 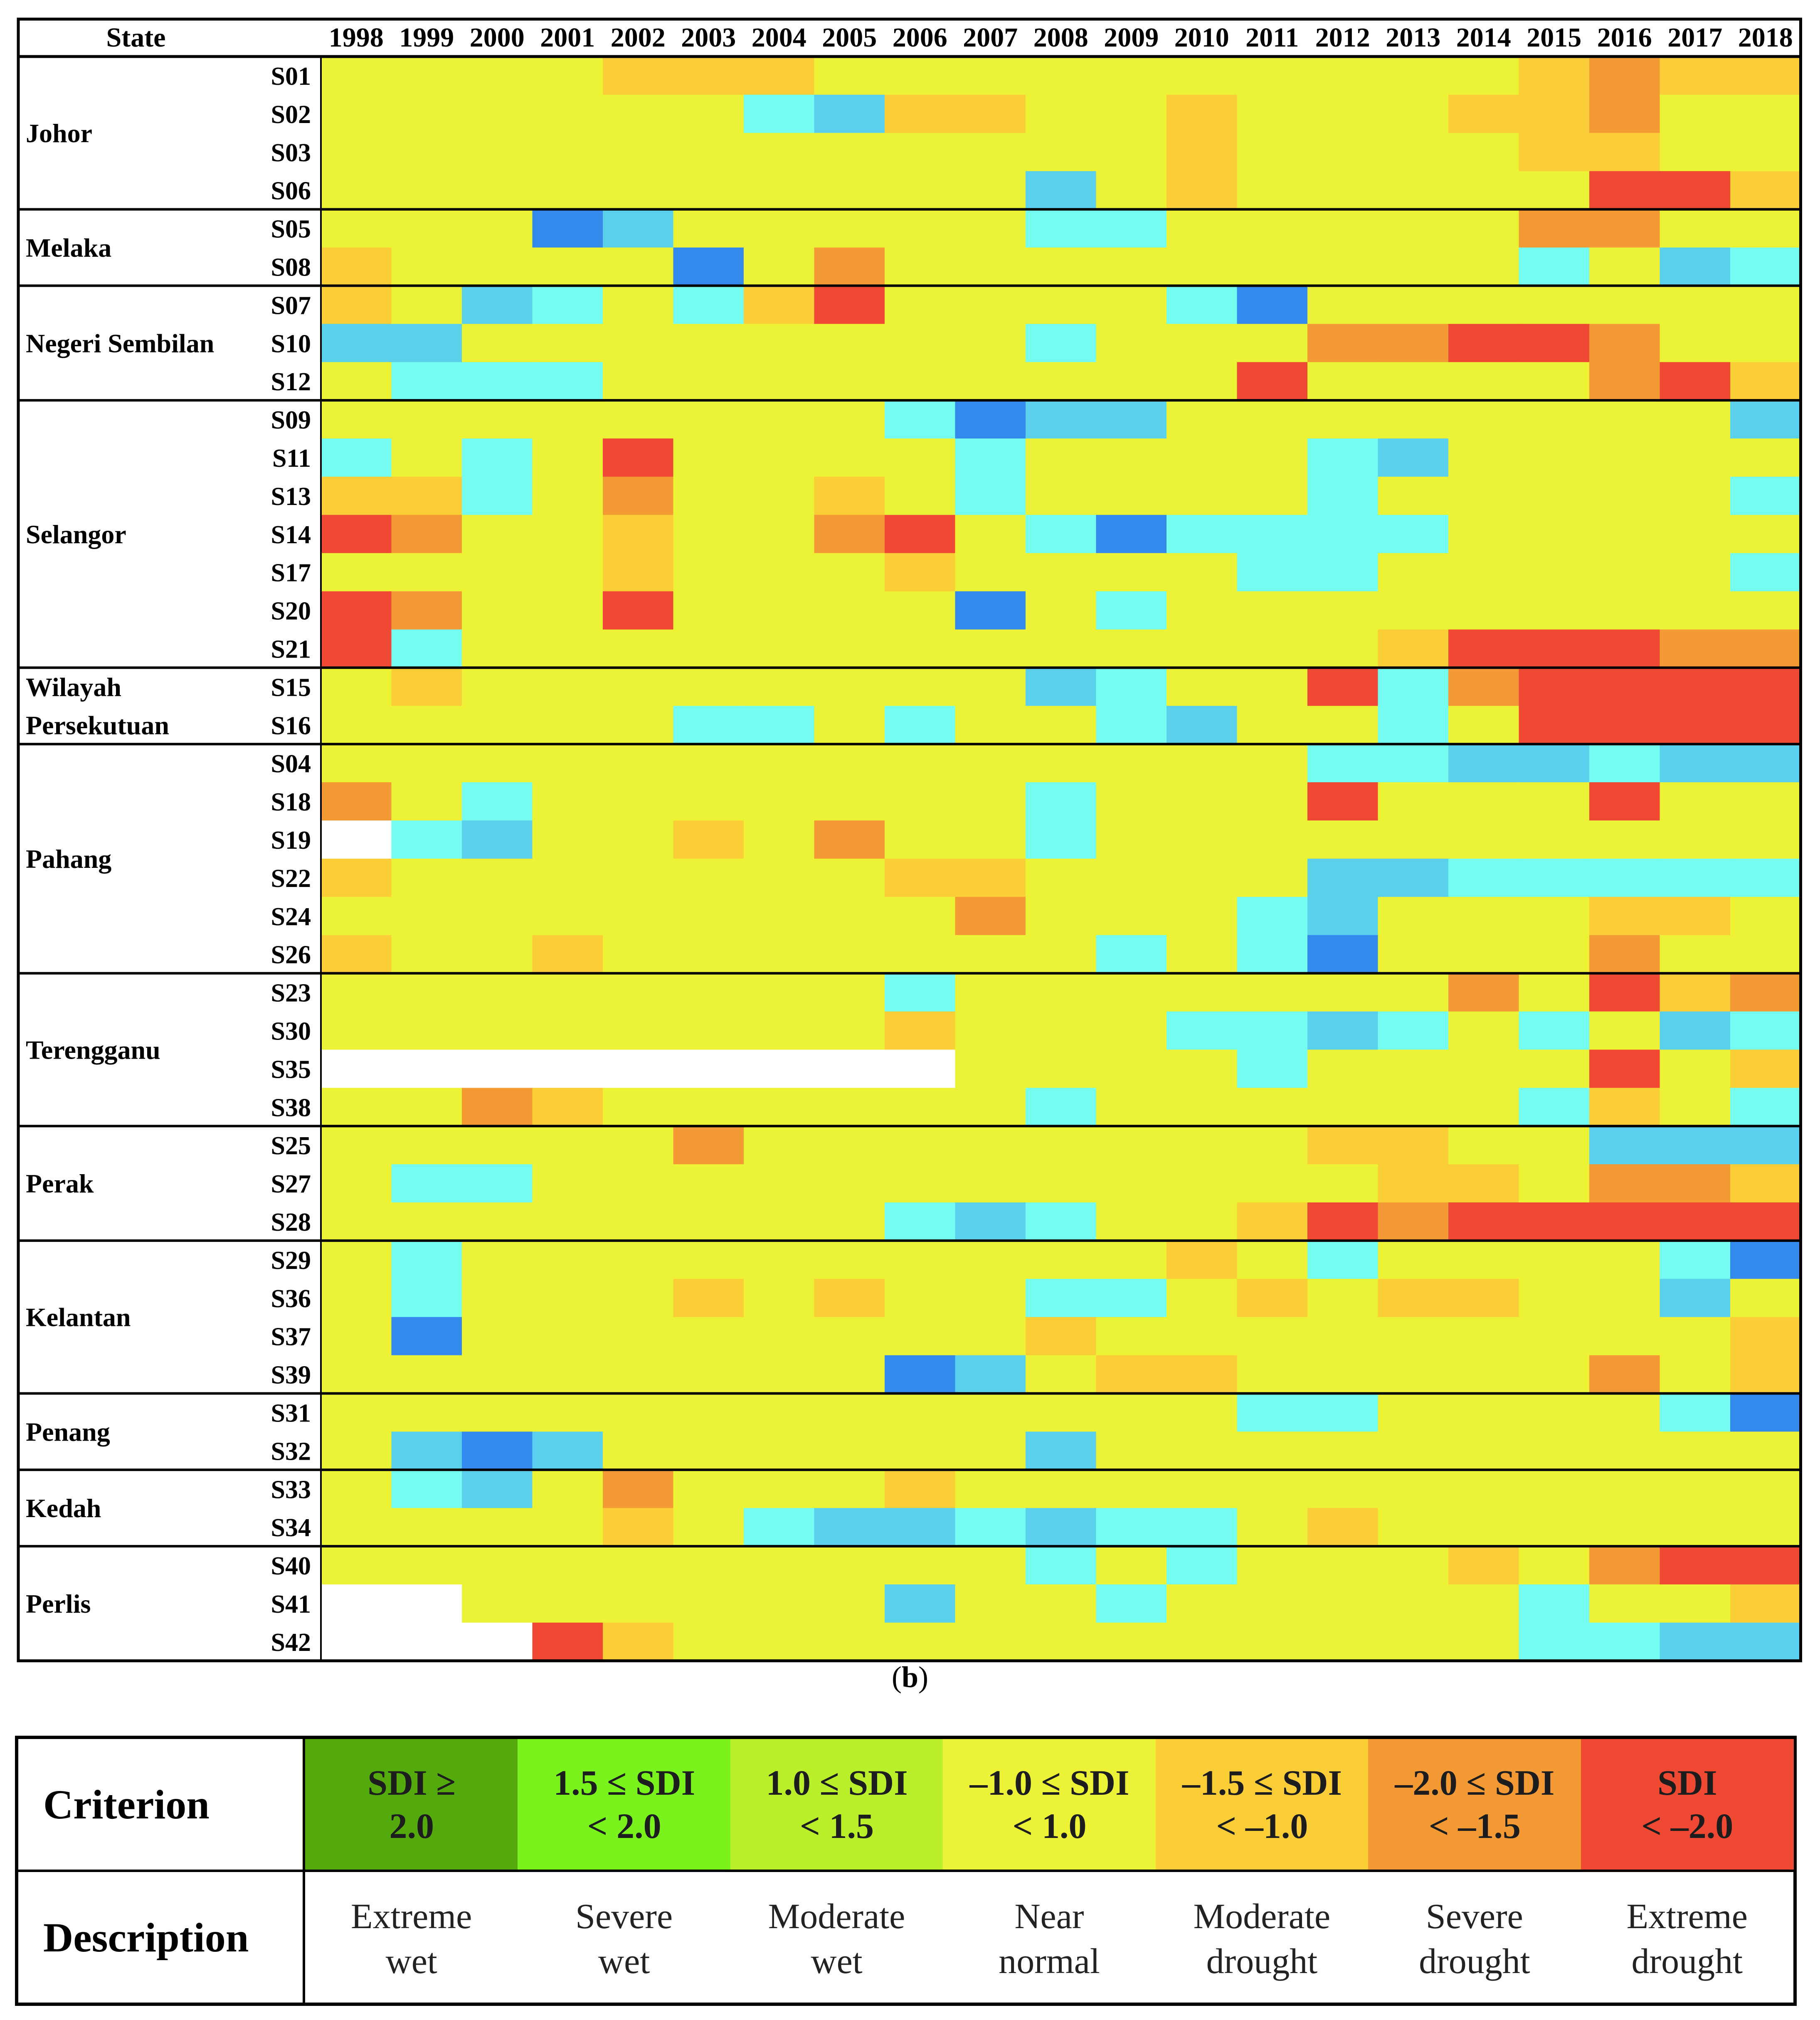 I want to click on cell-S31-2004, so click(x=779, y=1412).